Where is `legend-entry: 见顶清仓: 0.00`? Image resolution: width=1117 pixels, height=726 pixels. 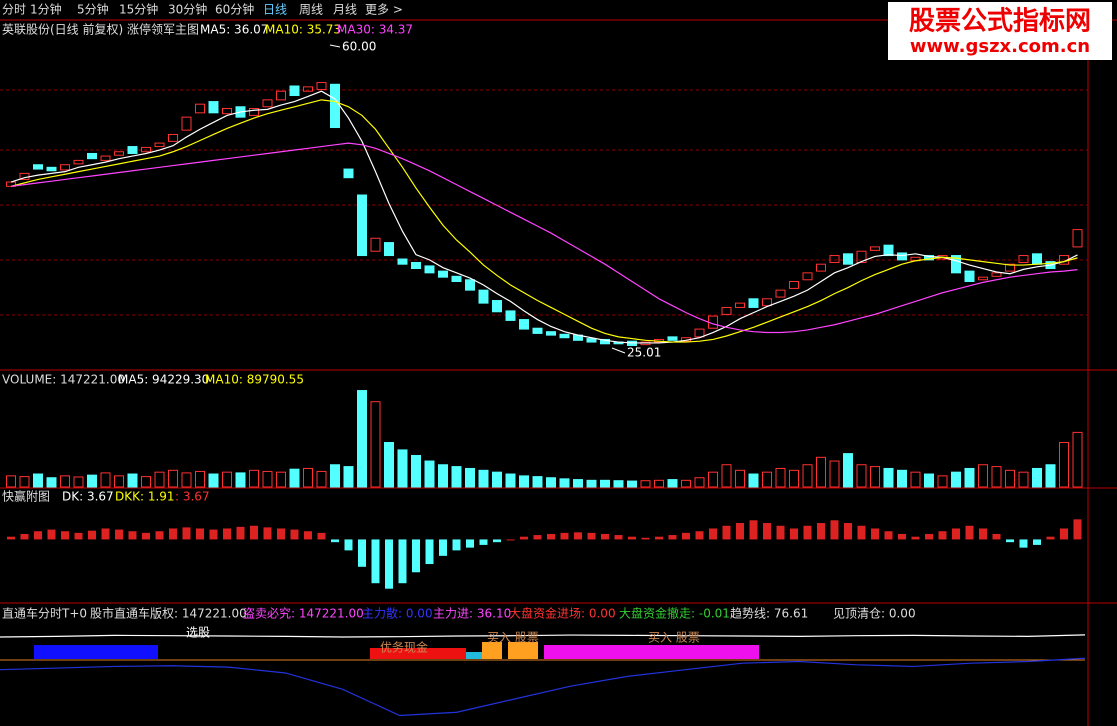
legend-entry: 见顶清仓: 0.00 is located at coordinates (874, 614).